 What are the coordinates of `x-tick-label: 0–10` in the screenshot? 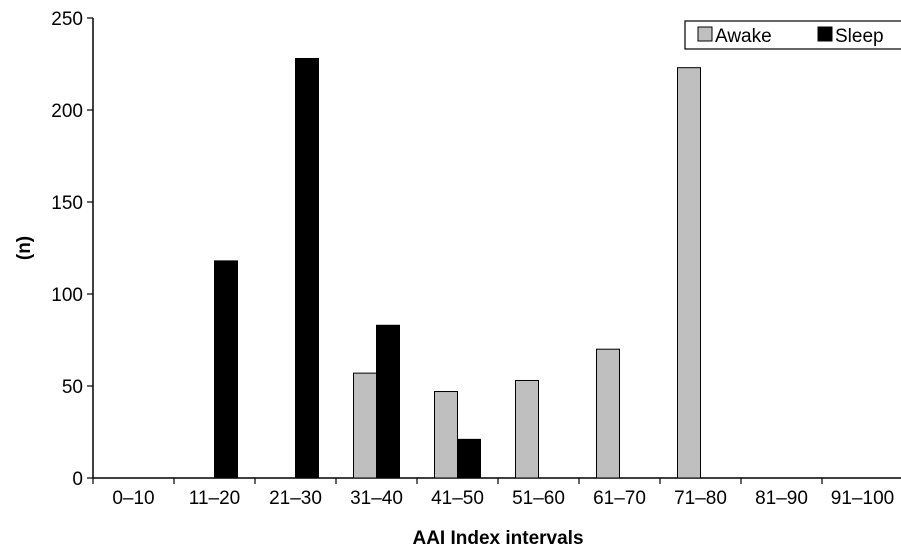 It's located at (133, 498).